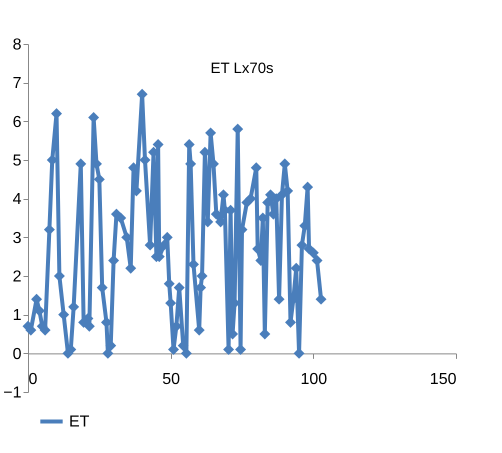 The height and width of the screenshot is (453, 502). I want to click on y-tick-label: 2, so click(17, 277).